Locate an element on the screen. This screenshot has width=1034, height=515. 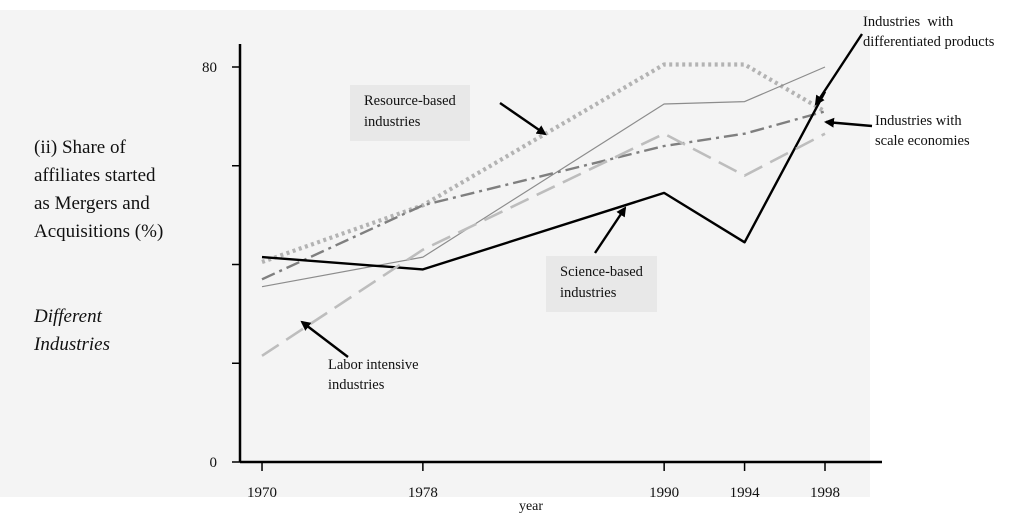
annotation-differentiated-products: Industries with differentiated products is located at coordinates (928, 32).